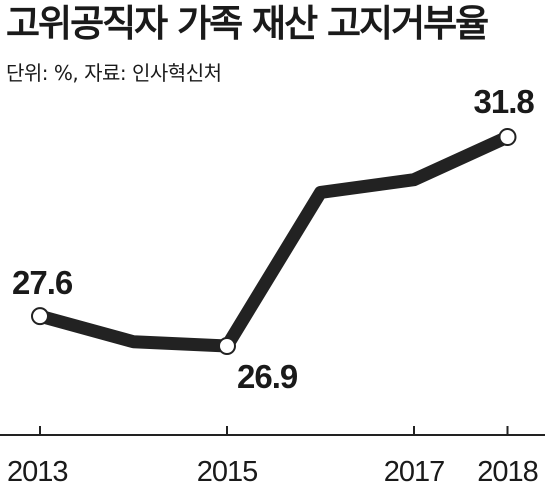  What do you see at coordinates (42, 282) in the screenshot?
I see `data-label-2013: 27.6` at bounding box center [42, 282].